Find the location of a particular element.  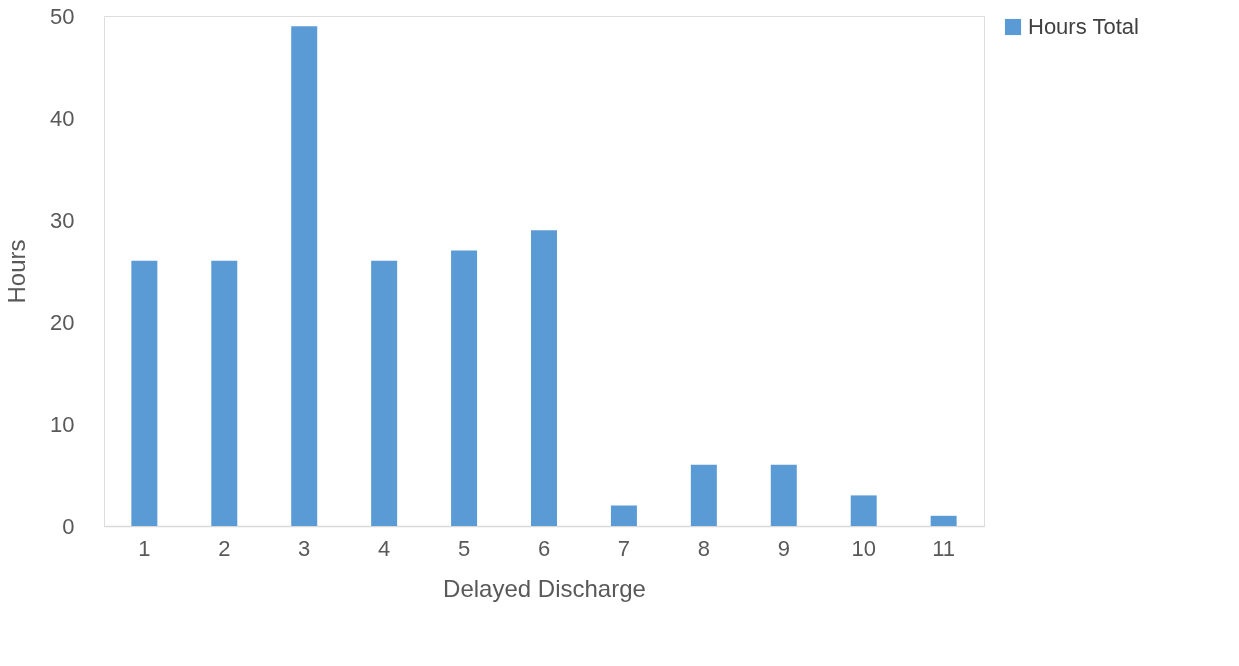

legend-label: Hours Total is located at coordinates (1083, 26).